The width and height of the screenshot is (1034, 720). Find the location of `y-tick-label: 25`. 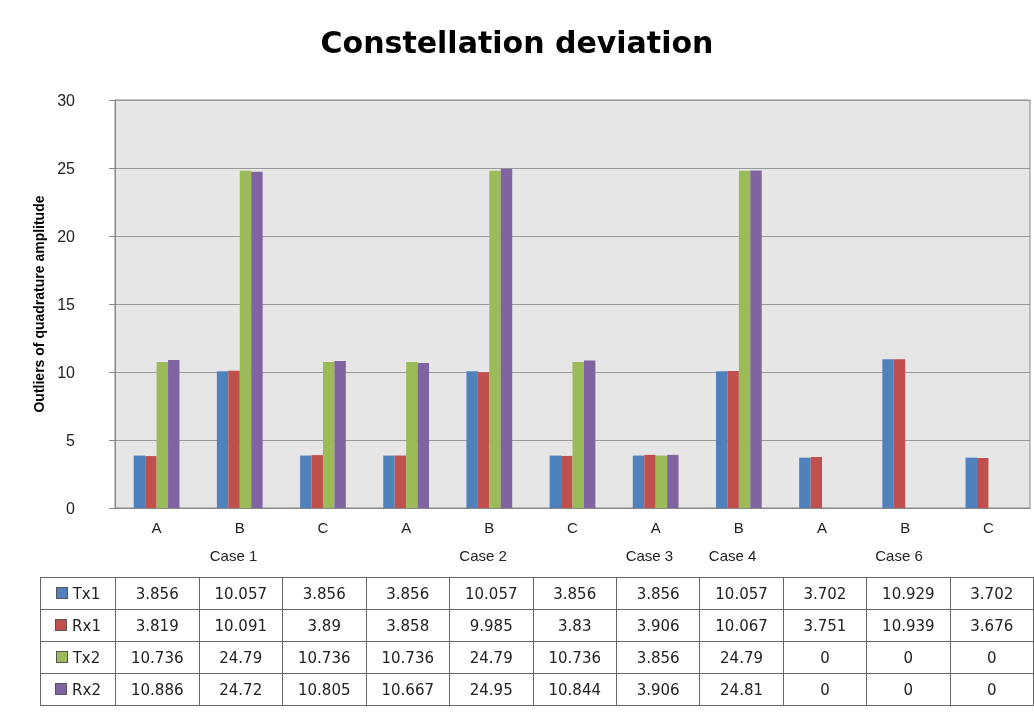

y-tick-label: 25 is located at coordinates (66, 168).